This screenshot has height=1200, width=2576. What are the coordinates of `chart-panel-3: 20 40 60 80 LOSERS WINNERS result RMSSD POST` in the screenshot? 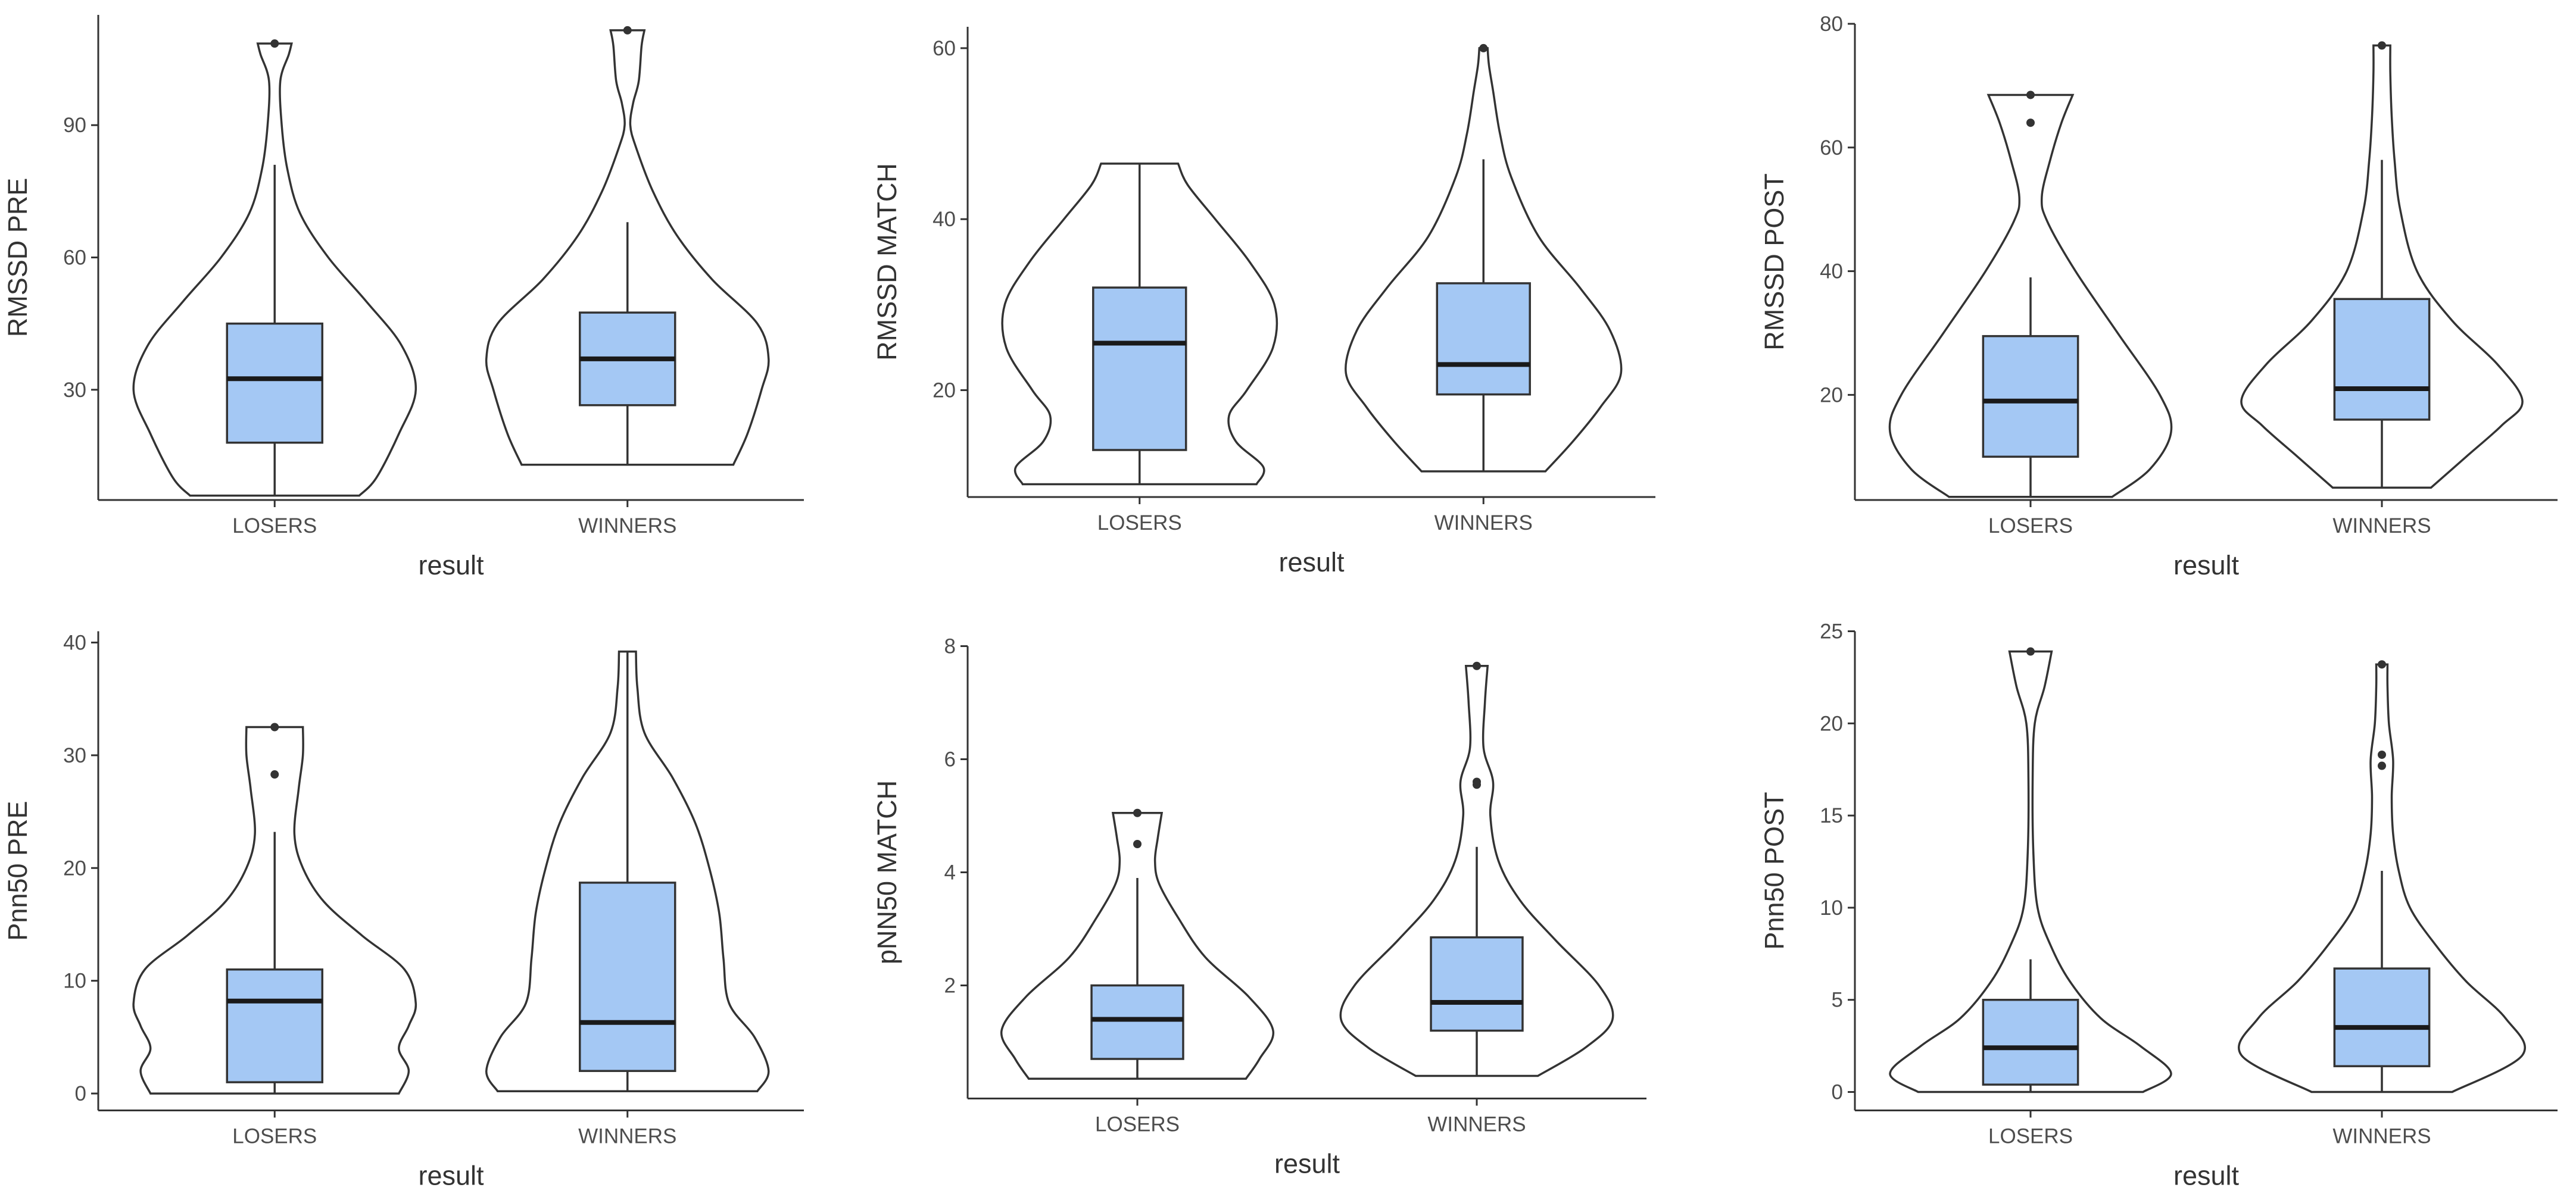 It's located at (2158, 296).